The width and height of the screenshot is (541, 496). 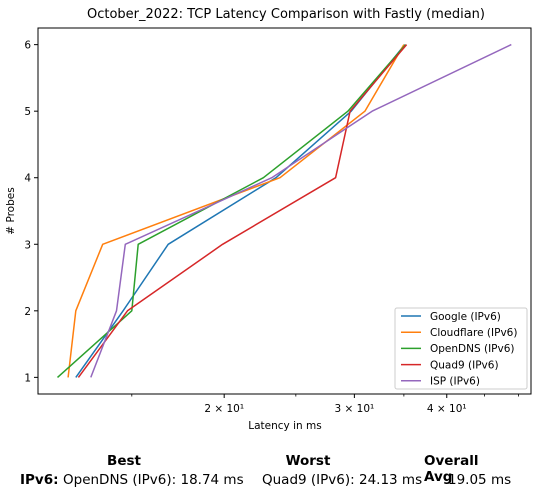 What do you see at coordinates (284, 426) in the screenshot?
I see `x-axis-label: Latency in ms` at bounding box center [284, 426].